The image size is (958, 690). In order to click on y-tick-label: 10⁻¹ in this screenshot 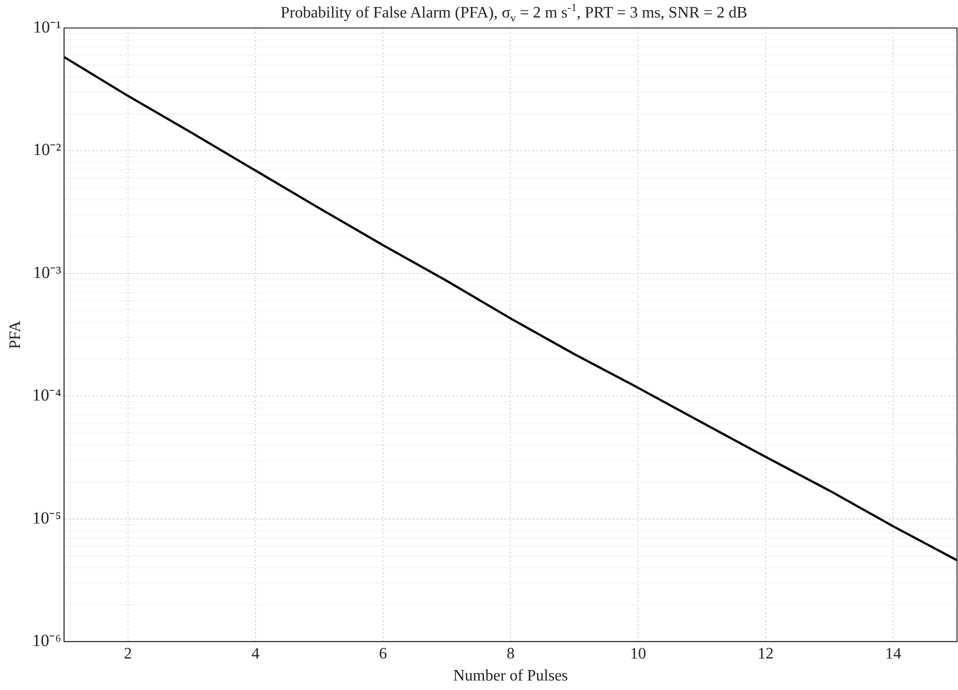, I will do `click(47, 26)`.